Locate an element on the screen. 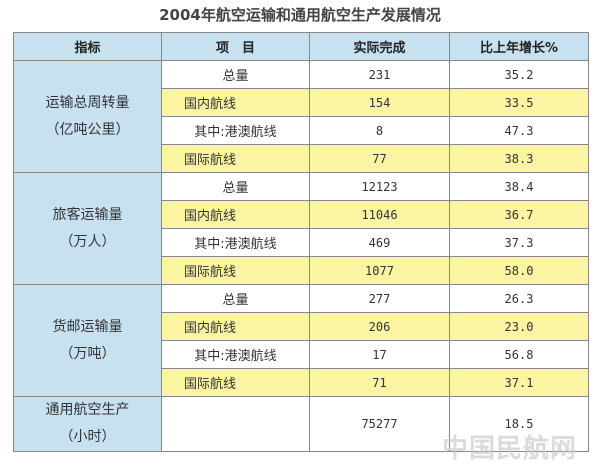  category-label: 货邮运输量 is located at coordinates (87, 326).